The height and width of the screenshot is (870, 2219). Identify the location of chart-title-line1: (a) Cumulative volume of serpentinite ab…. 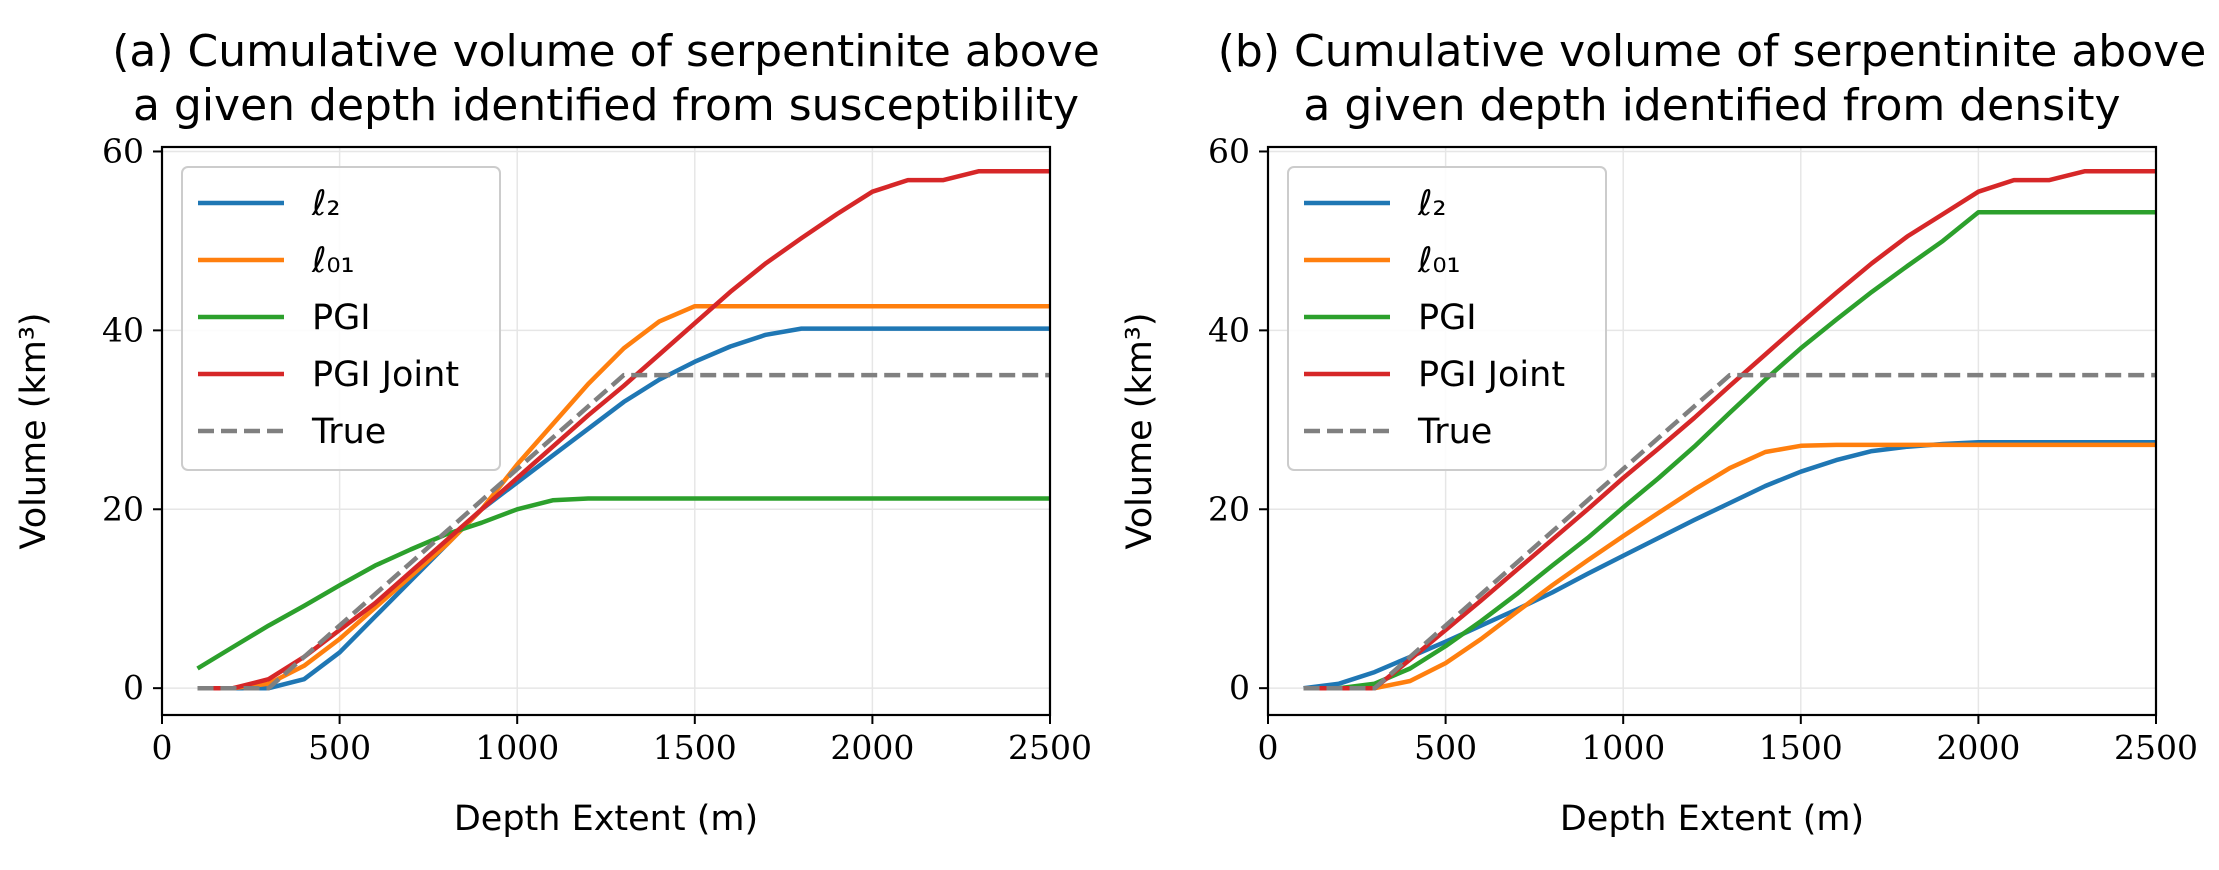
(606, 51).